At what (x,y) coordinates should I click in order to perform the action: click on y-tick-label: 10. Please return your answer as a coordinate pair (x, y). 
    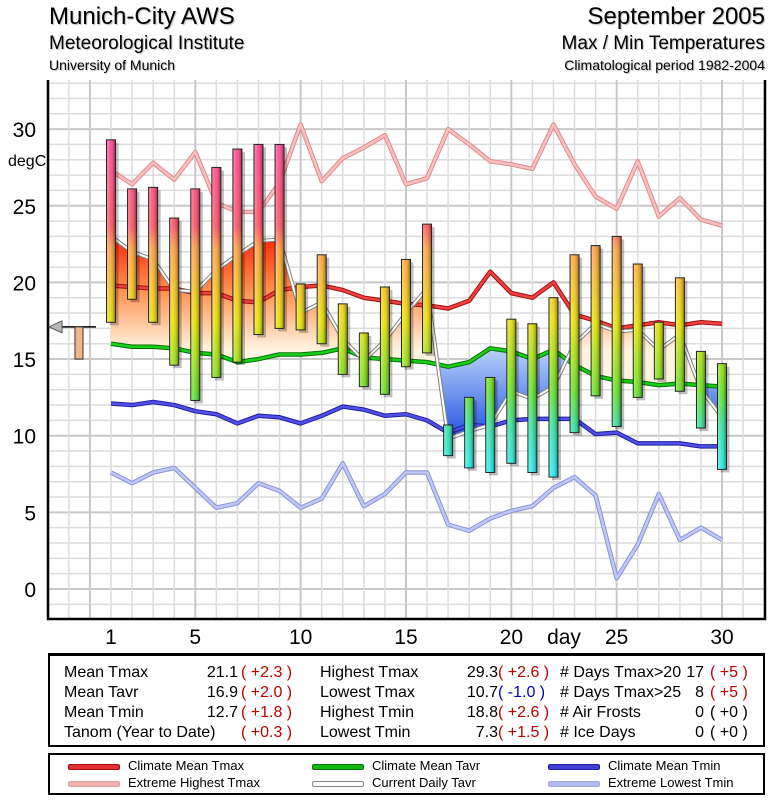
    Looking at the image, I should click on (24, 437).